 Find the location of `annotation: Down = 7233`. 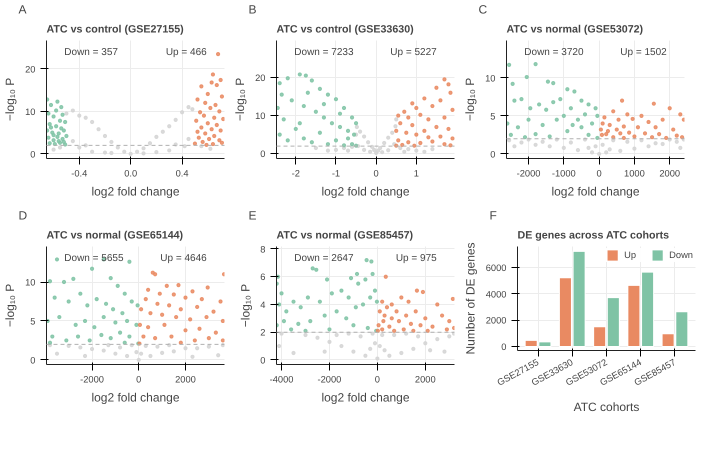

annotation: Down = 7233 is located at coordinates (324, 52).